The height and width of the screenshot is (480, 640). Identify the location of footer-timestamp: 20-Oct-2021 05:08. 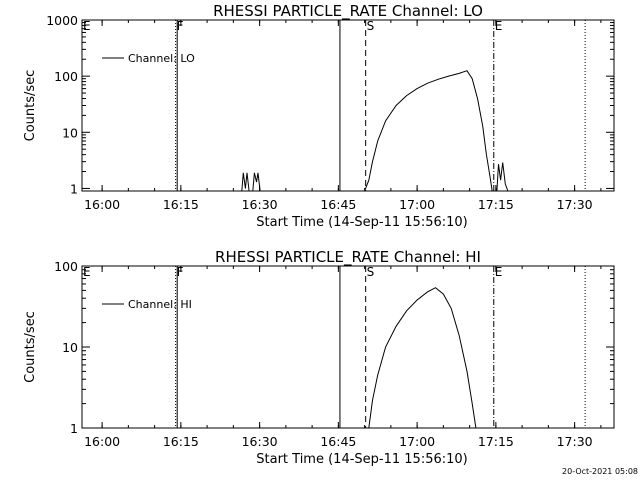
(600, 471).